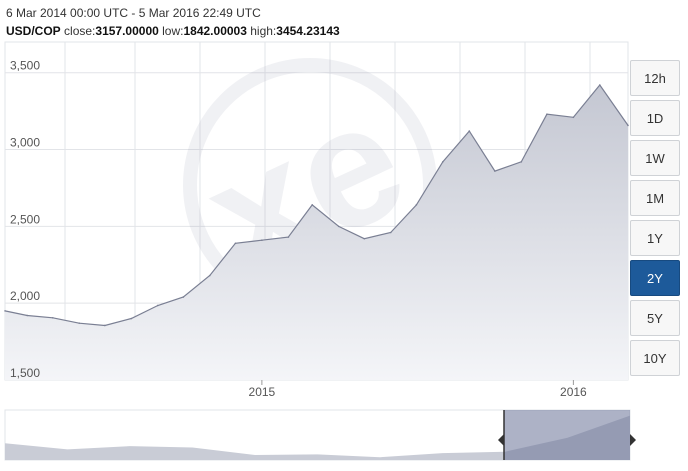 This screenshot has width=688, height=471. What do you see at coordinates (501, 440) in the screenshot?
I see `navigator-left-arrow-icon` at bounding box center [501, 440].